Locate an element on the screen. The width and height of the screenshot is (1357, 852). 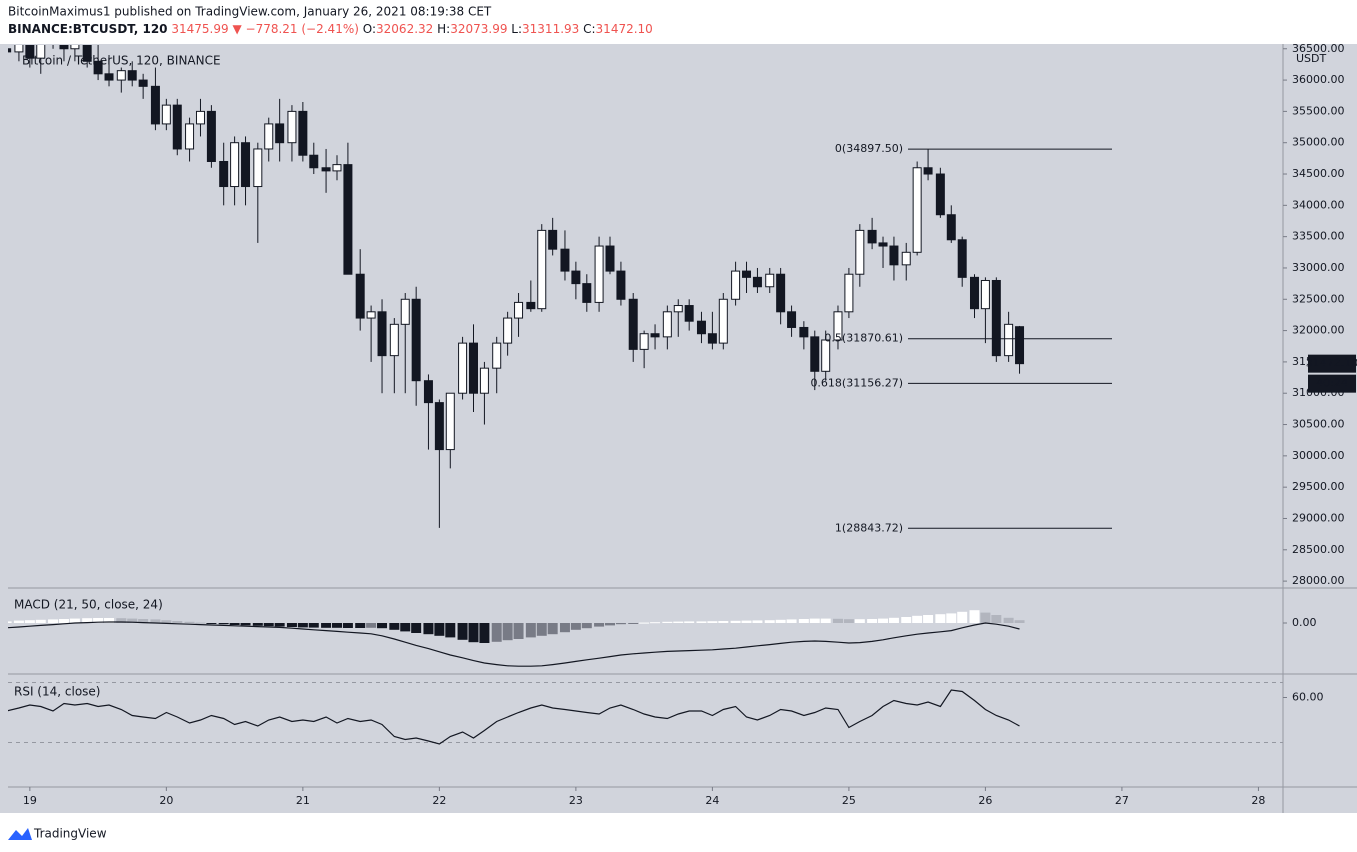
ohlc-value: 31472.10 is located at coordinates (624, 29).